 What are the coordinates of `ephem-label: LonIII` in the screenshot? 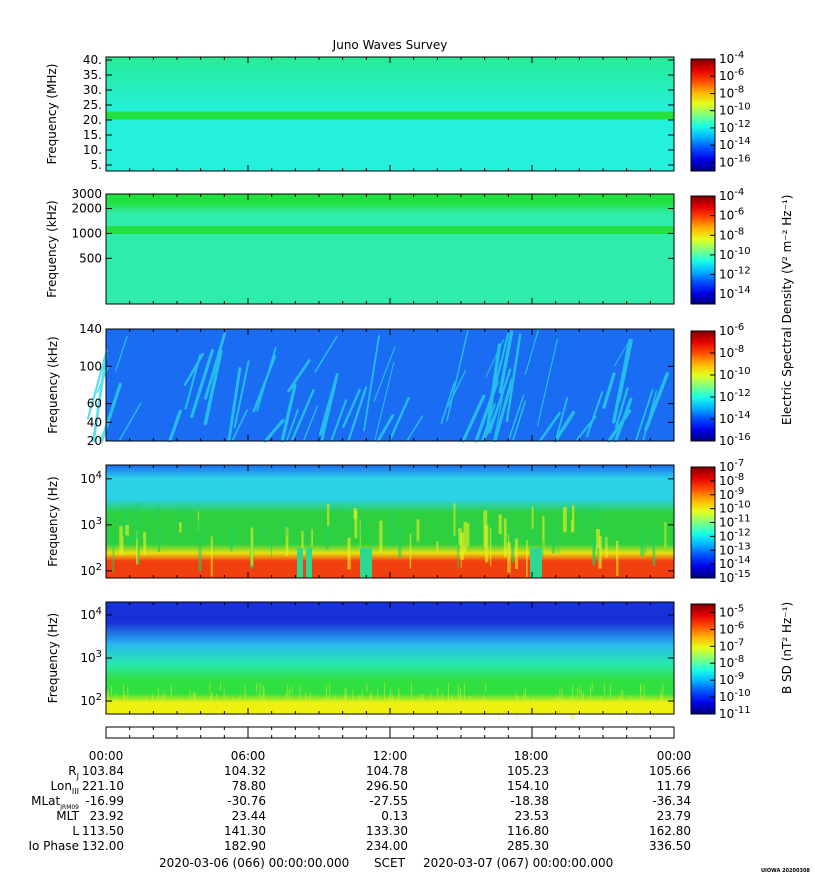 It's located at (65, 787).